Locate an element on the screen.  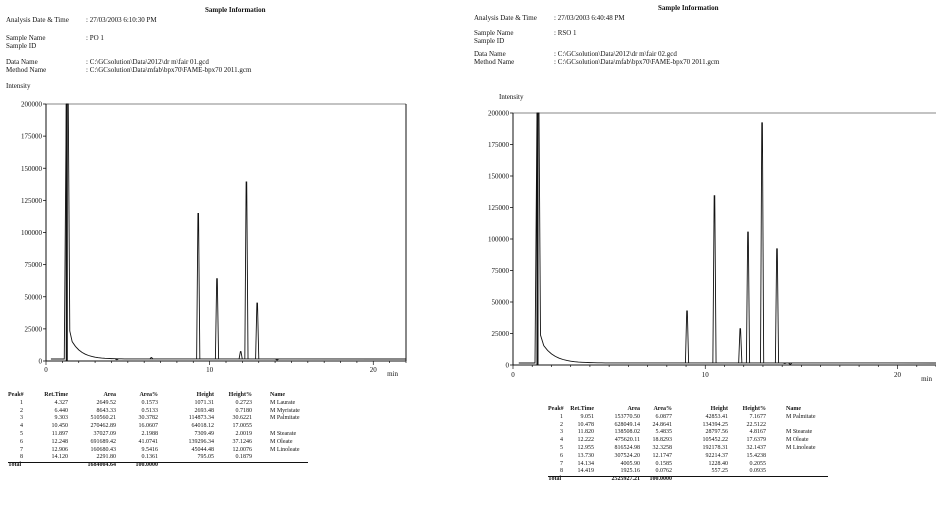
cell-name: M Oleate is located at coordinates (281, 441).